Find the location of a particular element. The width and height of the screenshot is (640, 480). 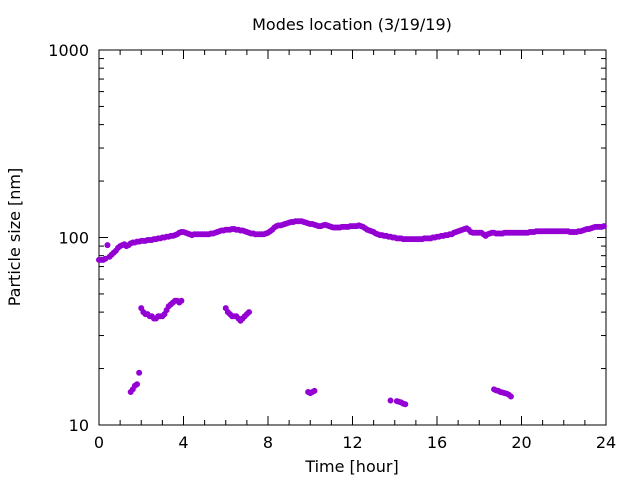

x-axis-label: Time [hour] is located at coordinates (351, 466).